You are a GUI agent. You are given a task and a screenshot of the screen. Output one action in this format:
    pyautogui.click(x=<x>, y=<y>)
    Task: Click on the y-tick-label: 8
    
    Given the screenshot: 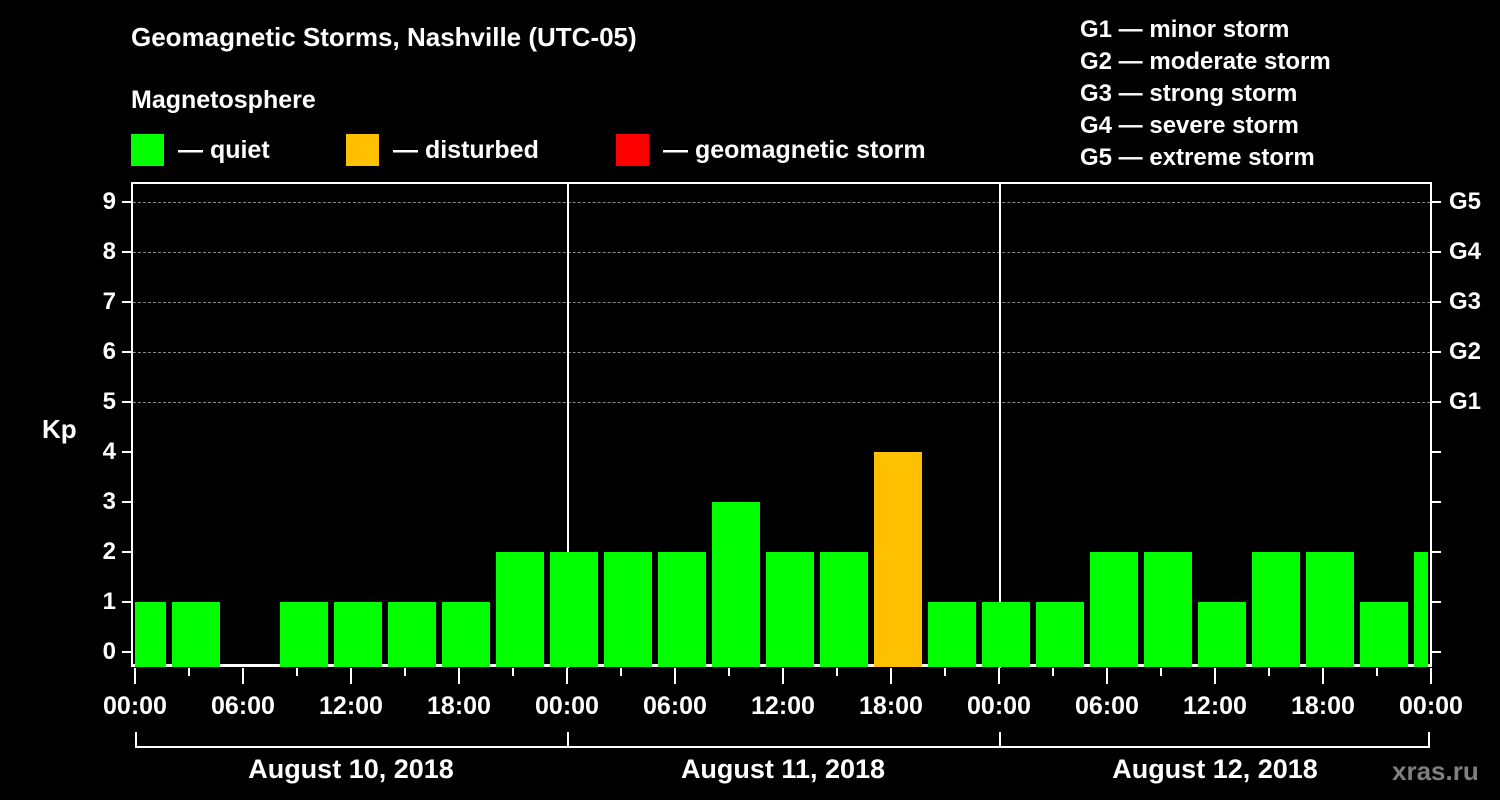 What is the action you would take?
    pyautogui.click(x=109, y=251)
    